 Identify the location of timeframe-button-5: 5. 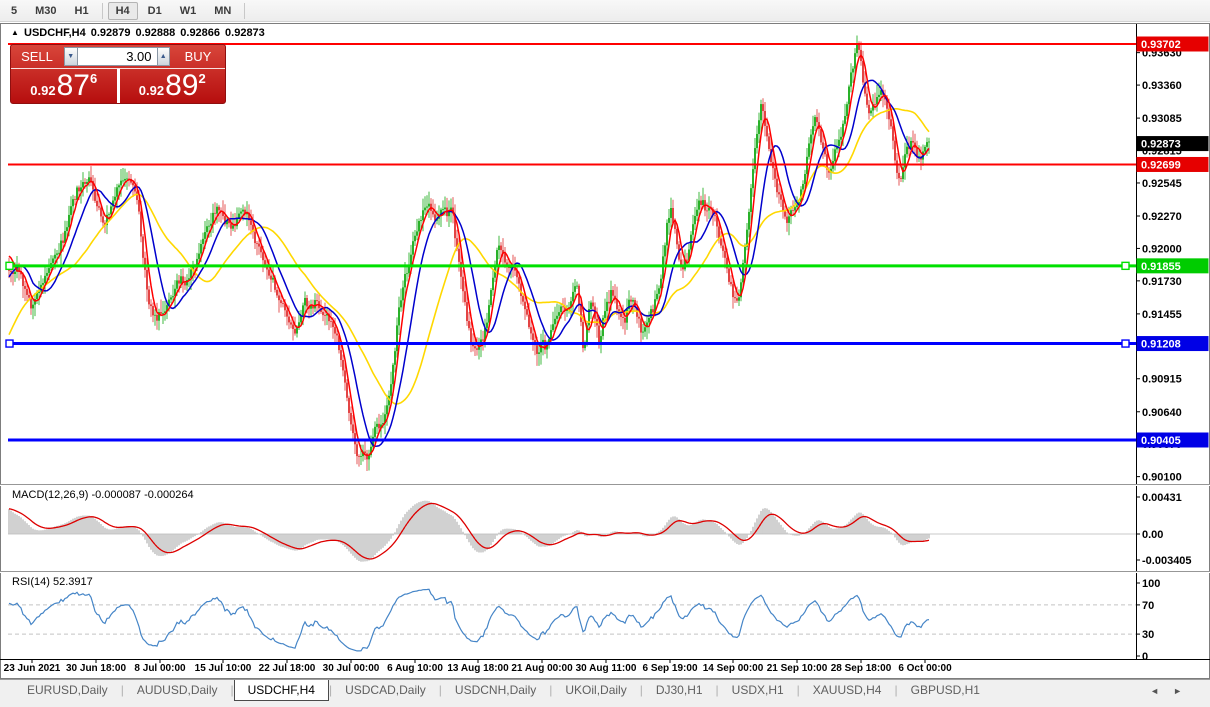
(14, 10).